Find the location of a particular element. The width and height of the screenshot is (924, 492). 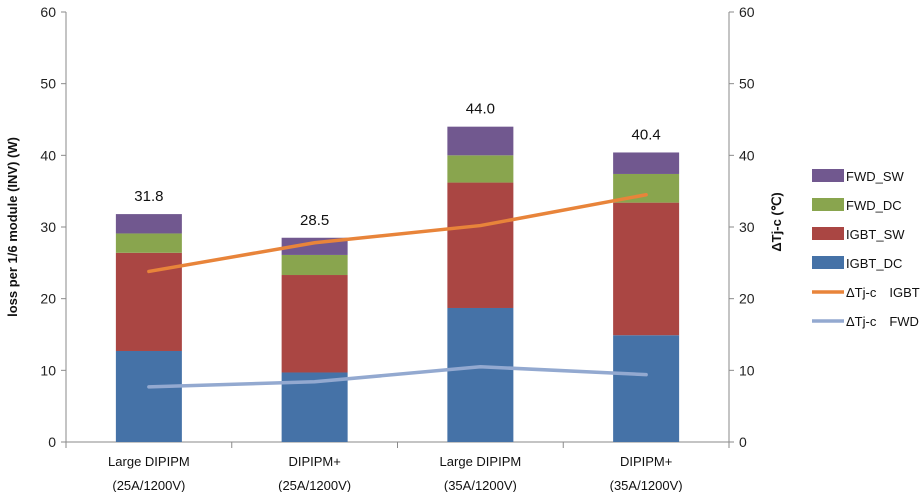

left-tick-label: 60 is located at coordinates (48, 12).